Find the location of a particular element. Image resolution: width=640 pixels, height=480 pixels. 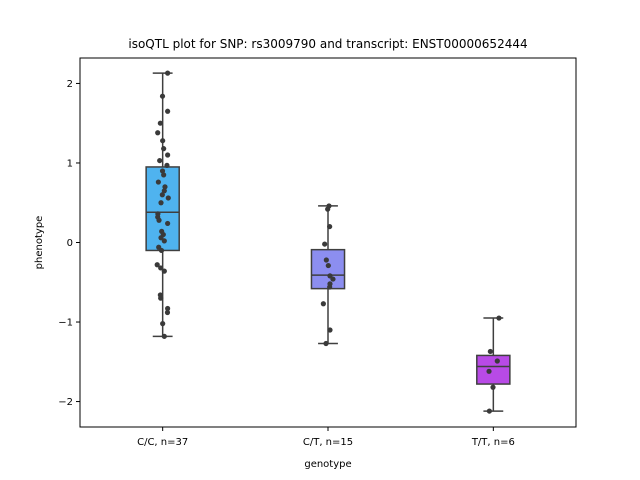

x-axis-label: genotype is located at coordinates (327, 464).